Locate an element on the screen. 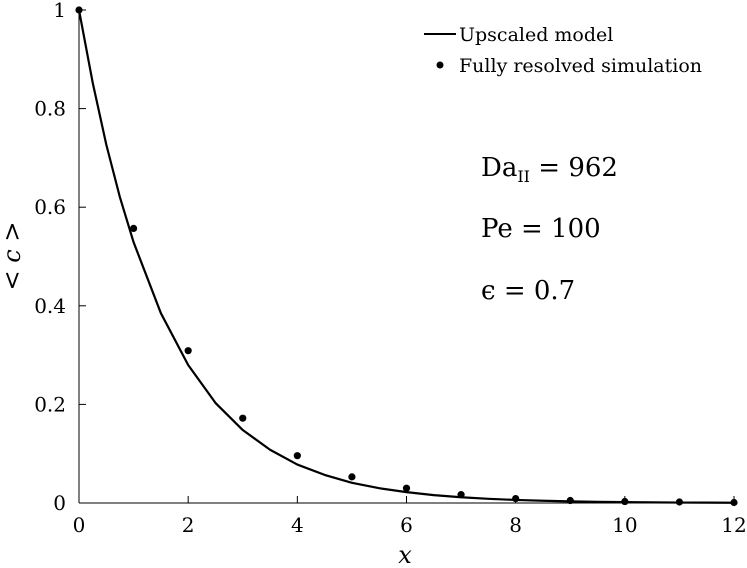 The image size is (747, 568). x-tick-label: 0 is located at coordinates (79, 525).